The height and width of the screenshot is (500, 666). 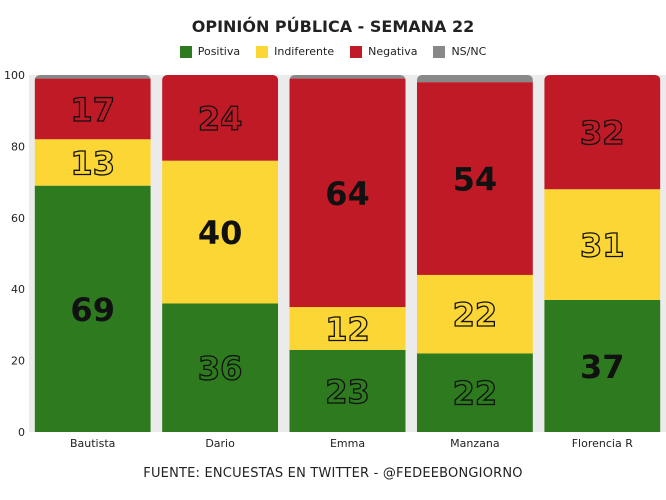 What do you see at coordinates (602, 443) in the screenshot?
I see `x-category-label: Florencia R` at bounding box center [602, 443].